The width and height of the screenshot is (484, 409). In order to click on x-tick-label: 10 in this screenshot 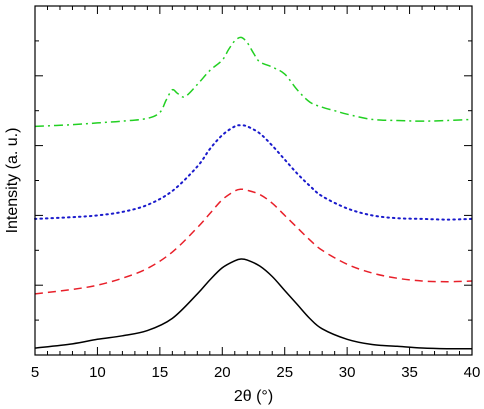, I will do `click(97, 372)`.